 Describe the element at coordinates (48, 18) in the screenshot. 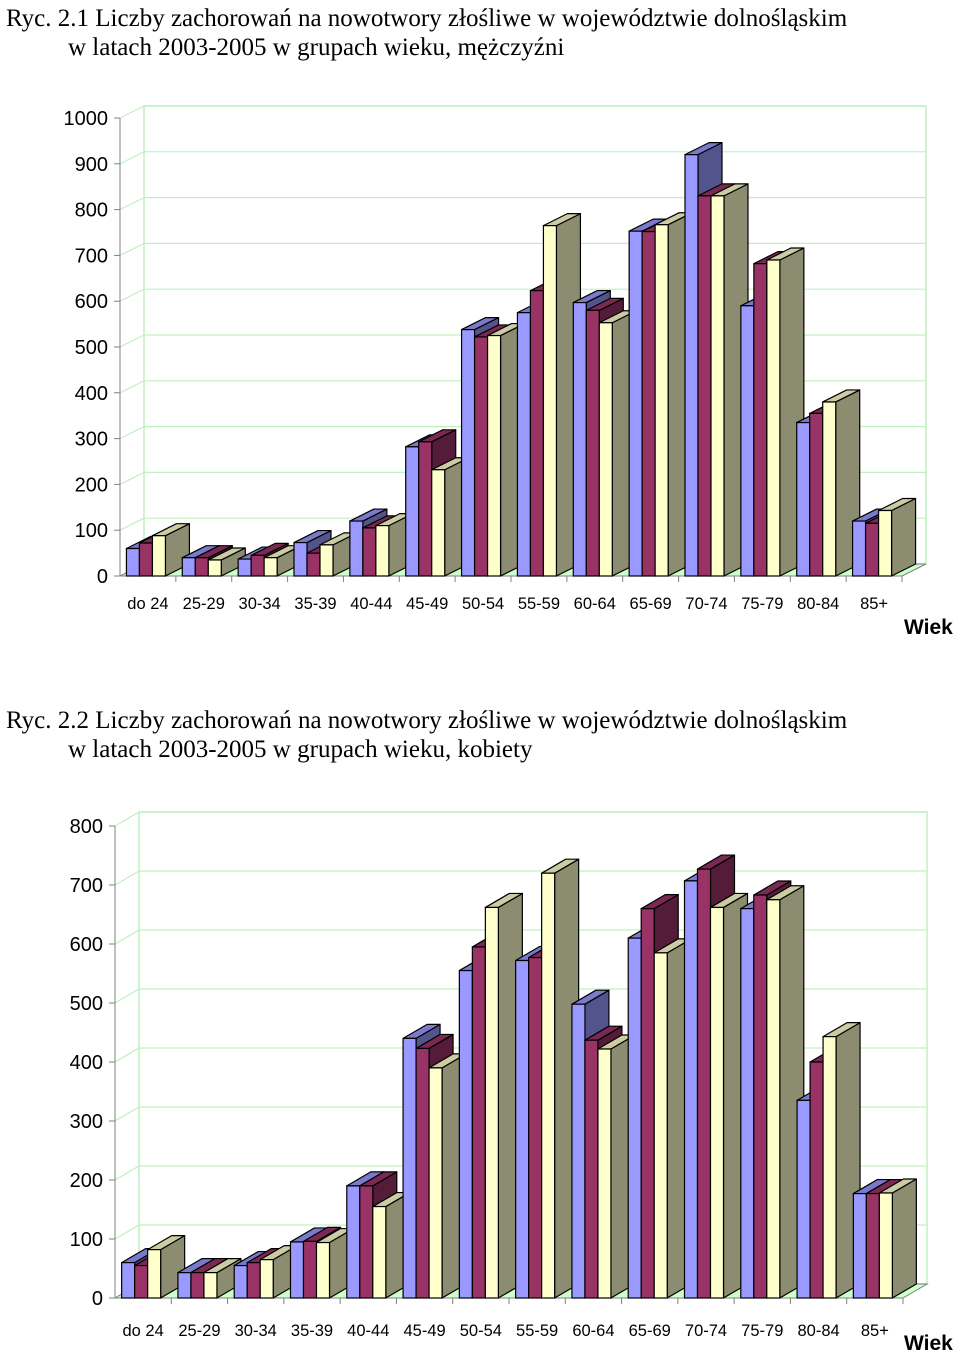

I see `caption-number: Ryc. 2.1` at that location.